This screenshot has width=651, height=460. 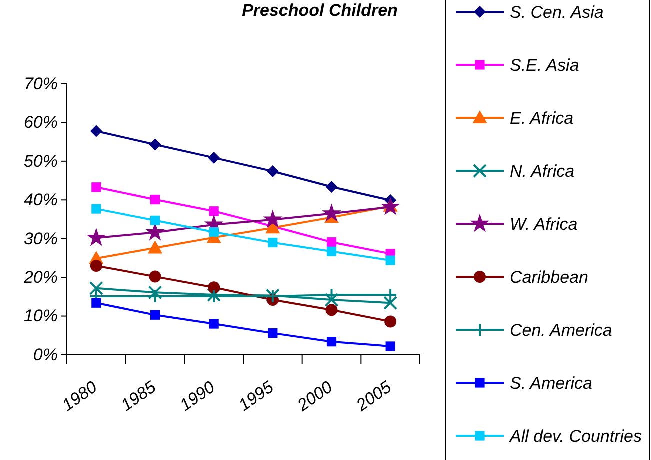 What do you see at coordinates (41, 200) in the screenshot?
I see `y-tick-label: 40%` at bounding box center [41, 200].